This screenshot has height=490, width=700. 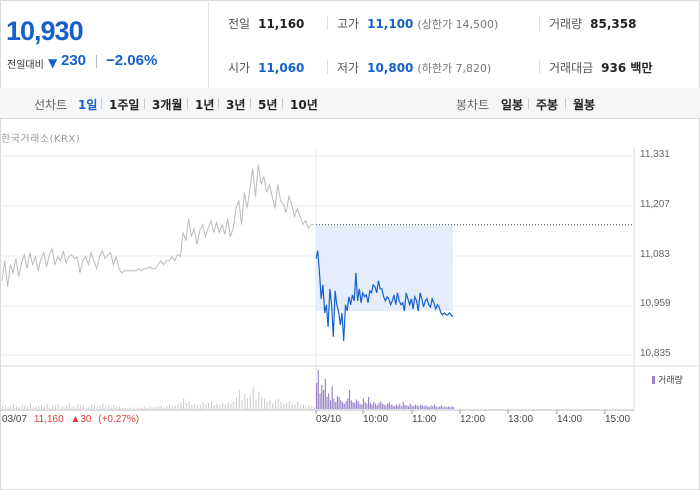 What do you see at coordinates (205, 105) in the screenshot?
I see `period-1year: 1년` at bounding box center [205, 105].